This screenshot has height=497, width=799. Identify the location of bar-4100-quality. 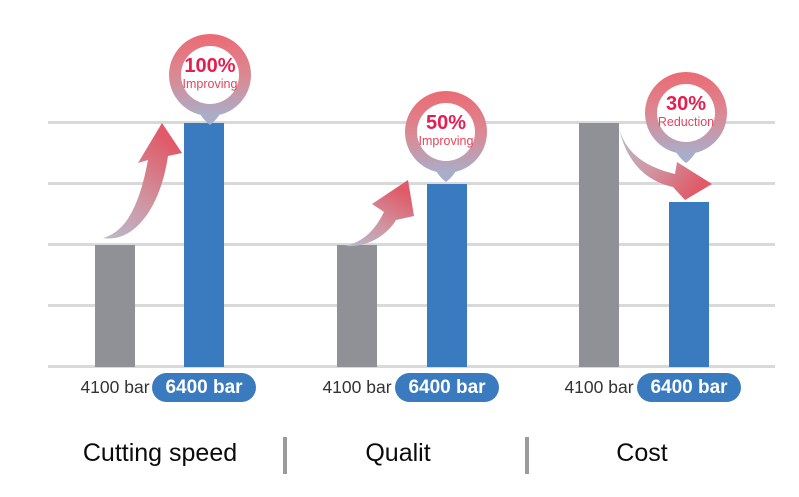
(357, 306).